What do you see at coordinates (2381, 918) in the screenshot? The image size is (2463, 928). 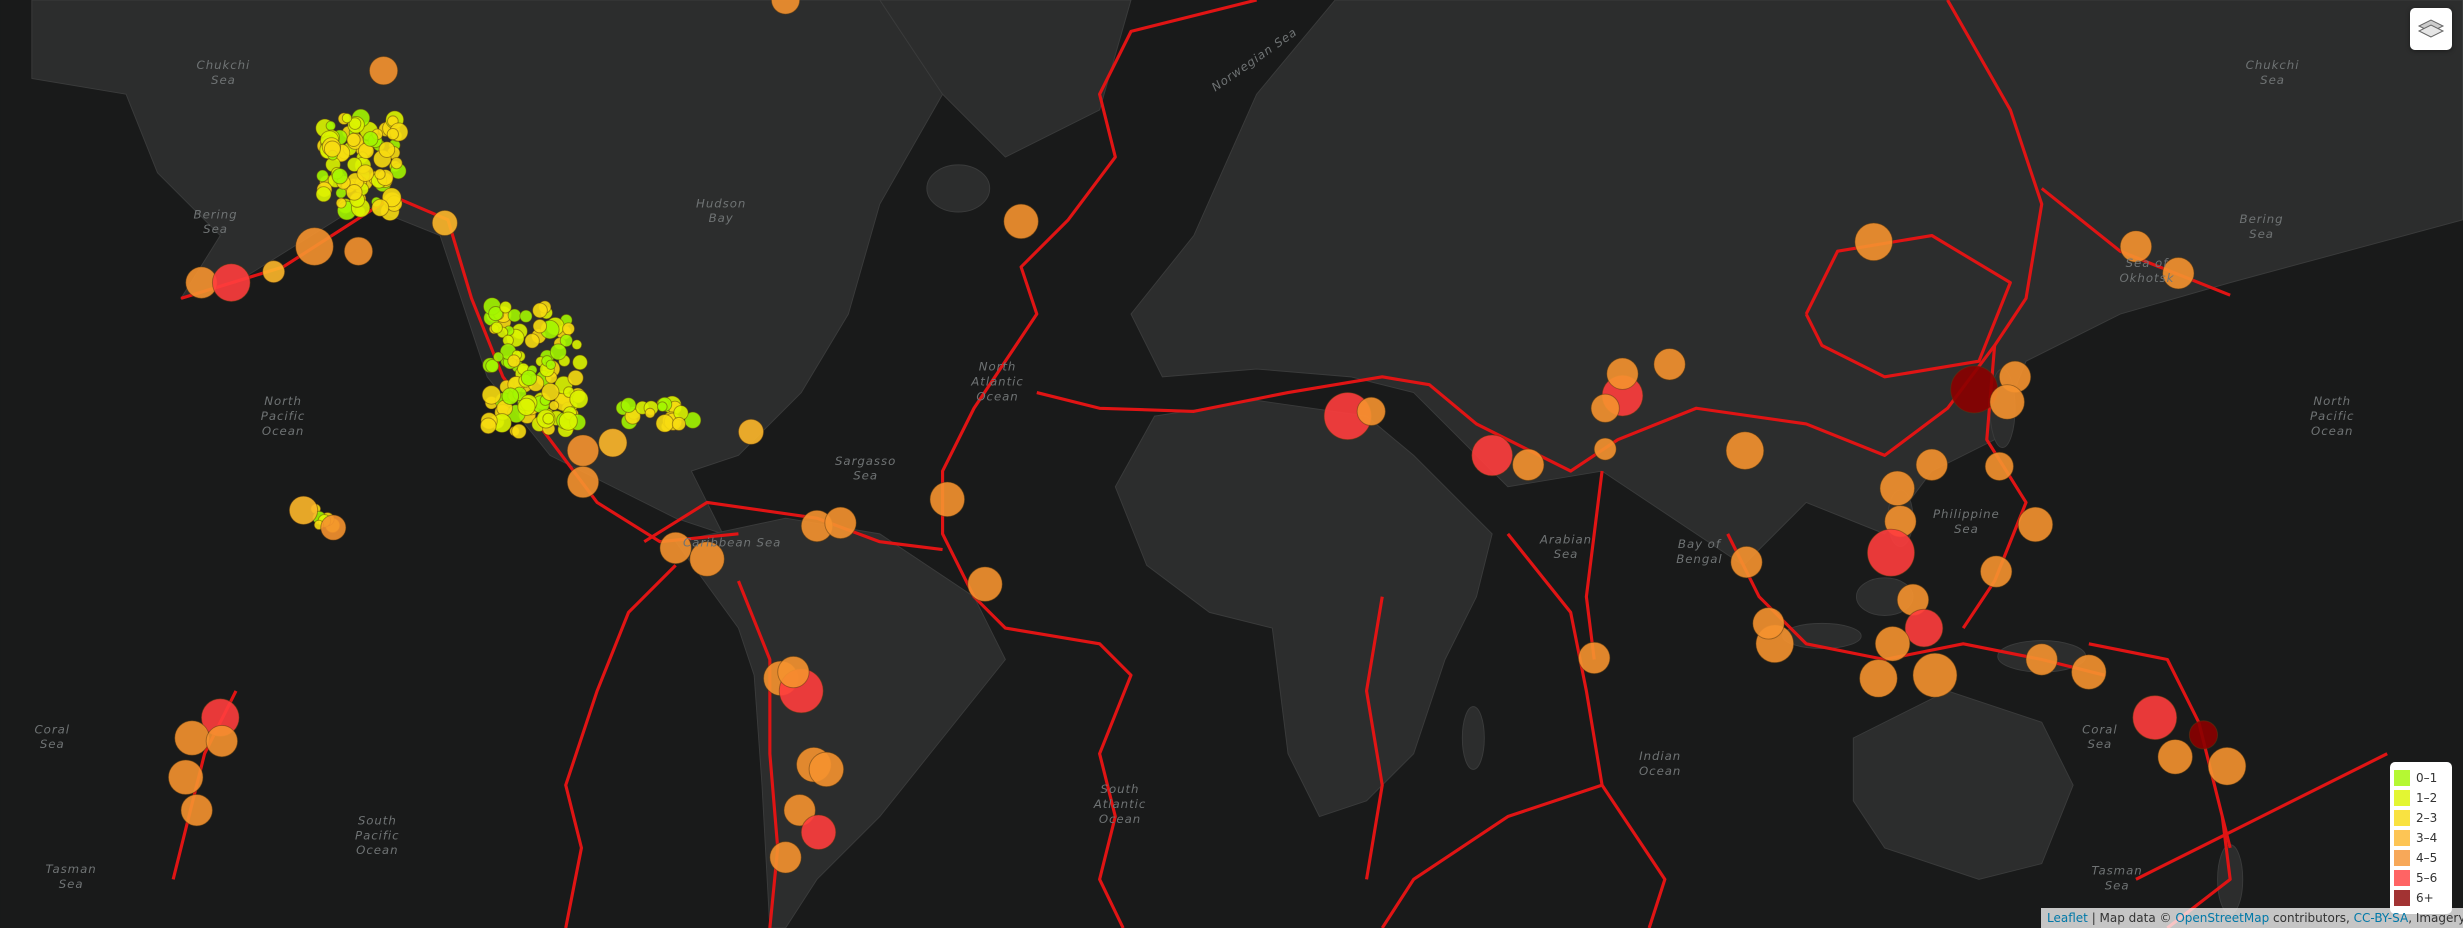 I see `license-link: CC-BY-SA` at bounding box center [2381, 918].